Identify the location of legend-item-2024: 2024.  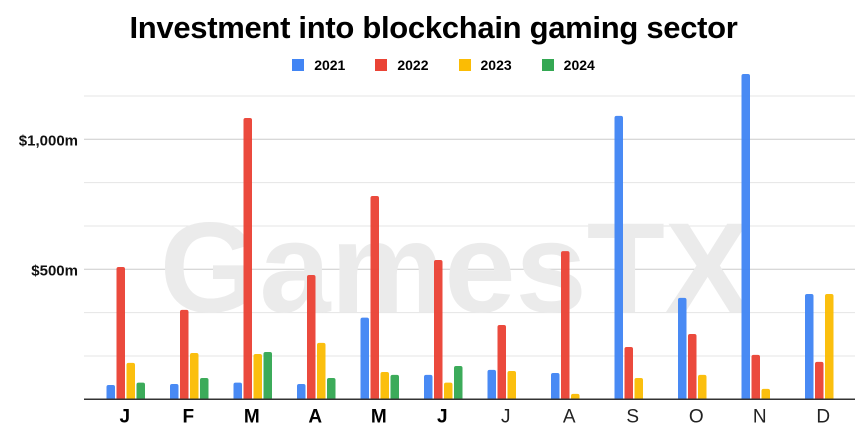
(568, 65).